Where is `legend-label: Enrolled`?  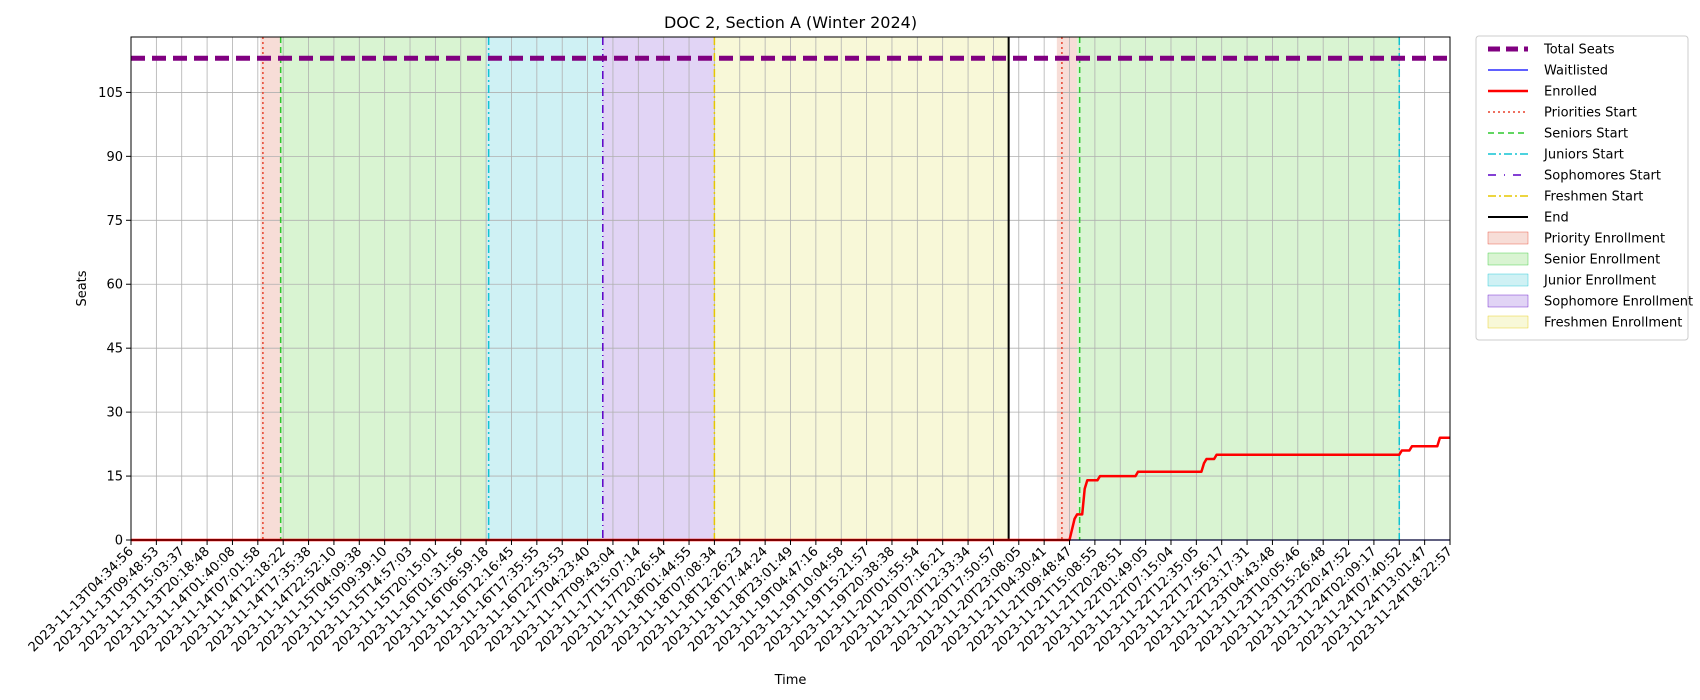
legend-label: Enrolled is located at coordinates (1570, 92).